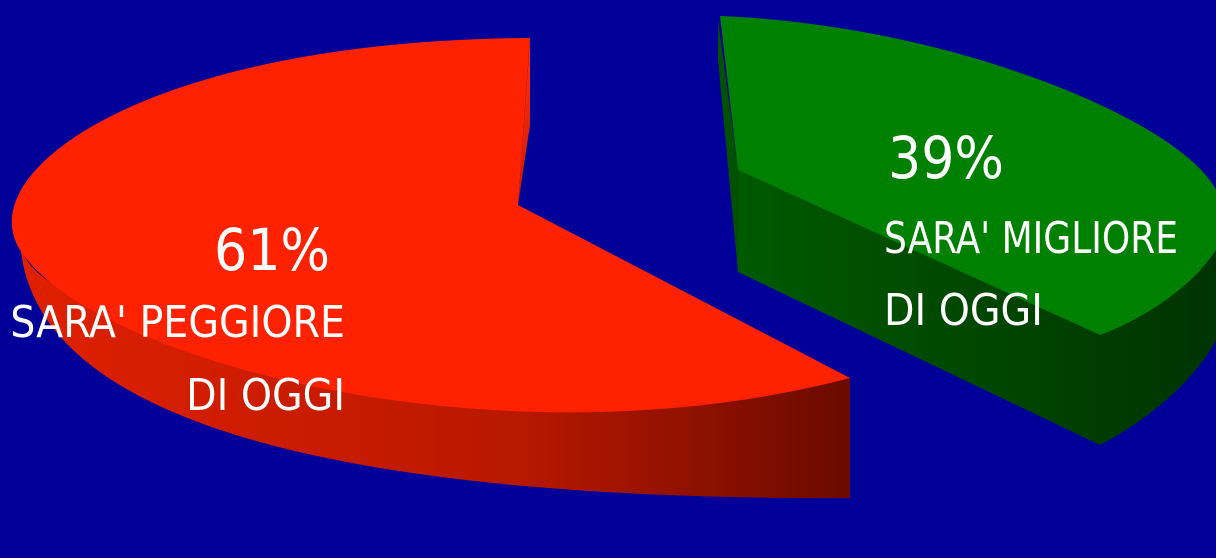  Describe the element at coordinates (946, 158) in the screenshot. I see `migliore-percent-label: 39%` at that location.